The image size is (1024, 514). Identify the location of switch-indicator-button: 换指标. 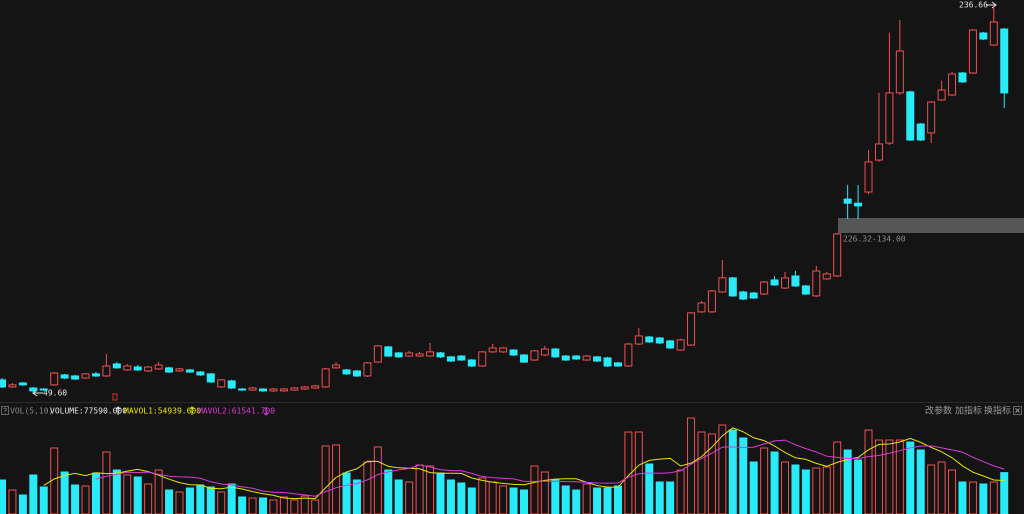
(997, 411).